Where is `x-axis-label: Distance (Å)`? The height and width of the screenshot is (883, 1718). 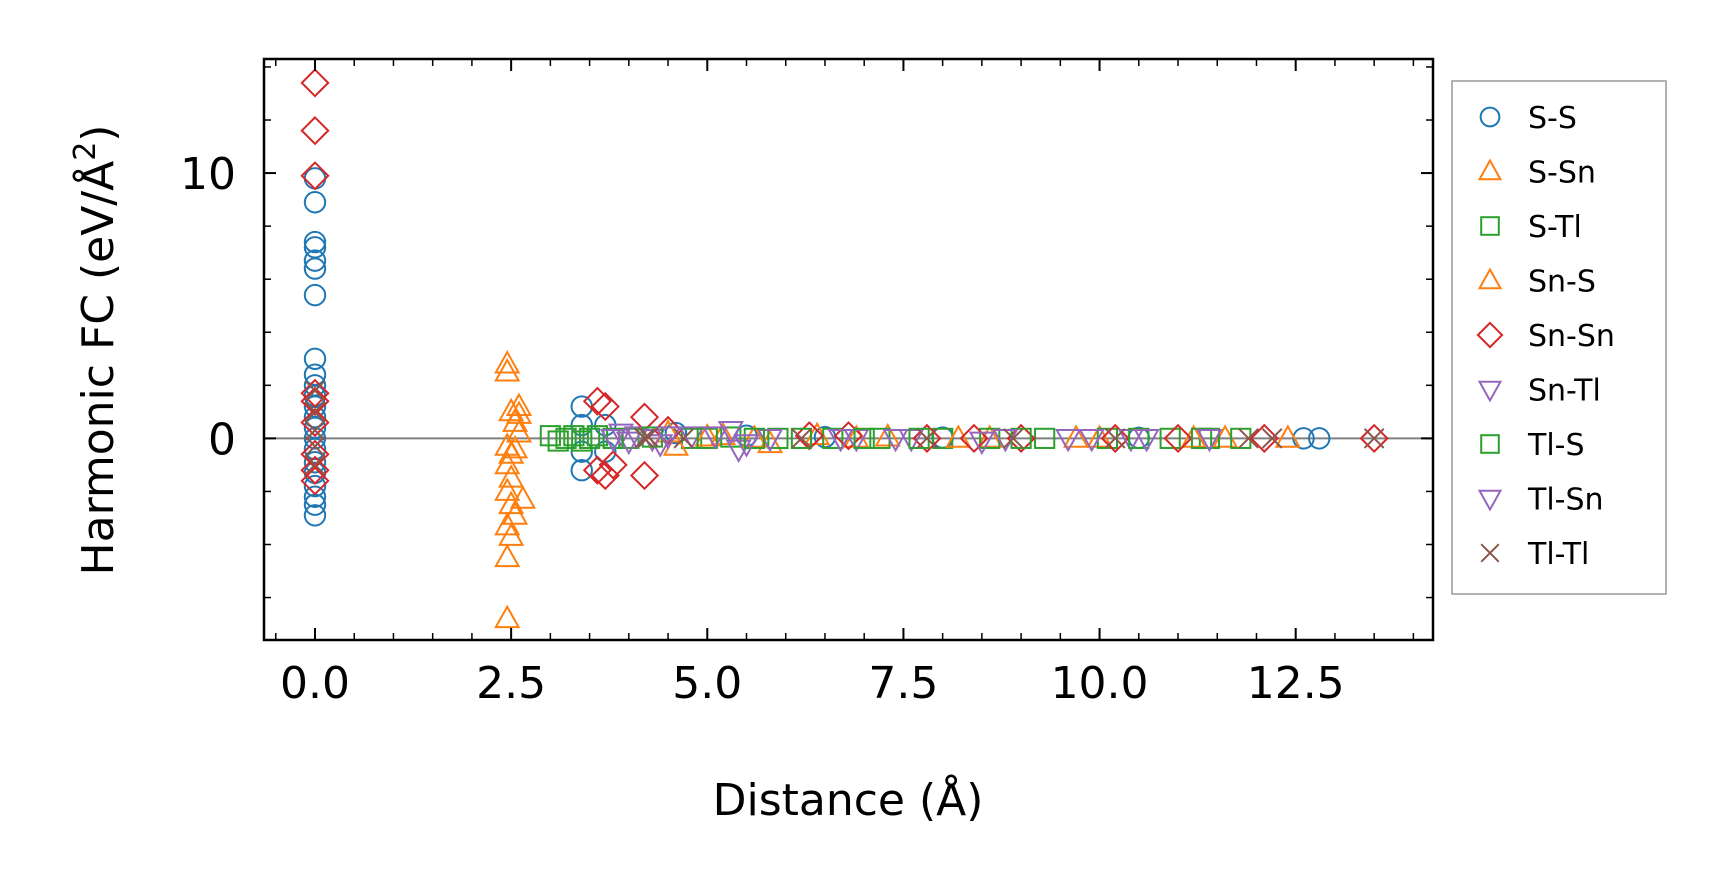 x-axis-label: Distance (Å) is located at coordinates (848, 799).